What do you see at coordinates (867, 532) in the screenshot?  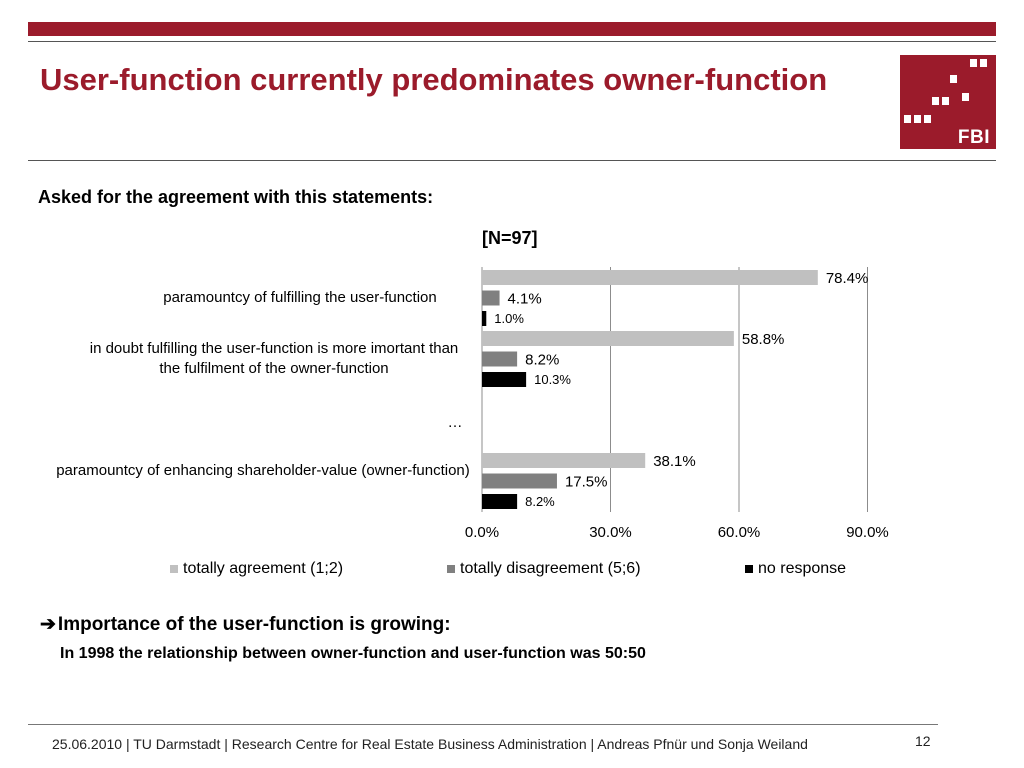 I see `x-tick-label: 90.0%` at bounding box center [867, 532].